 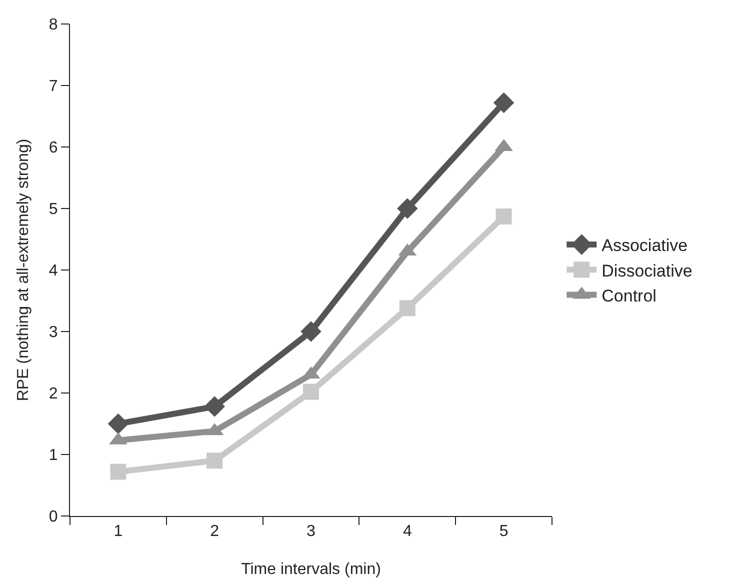 I want to click on legend-label: Associative, so click(x=645, y=246).